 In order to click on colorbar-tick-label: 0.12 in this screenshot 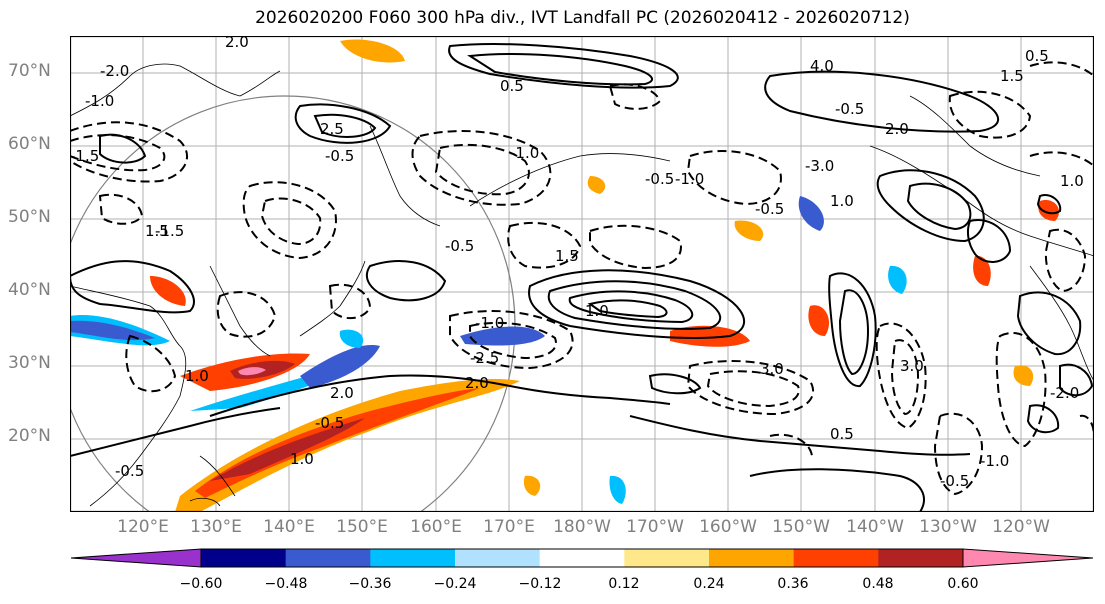, I will do `click(624, 584)`.